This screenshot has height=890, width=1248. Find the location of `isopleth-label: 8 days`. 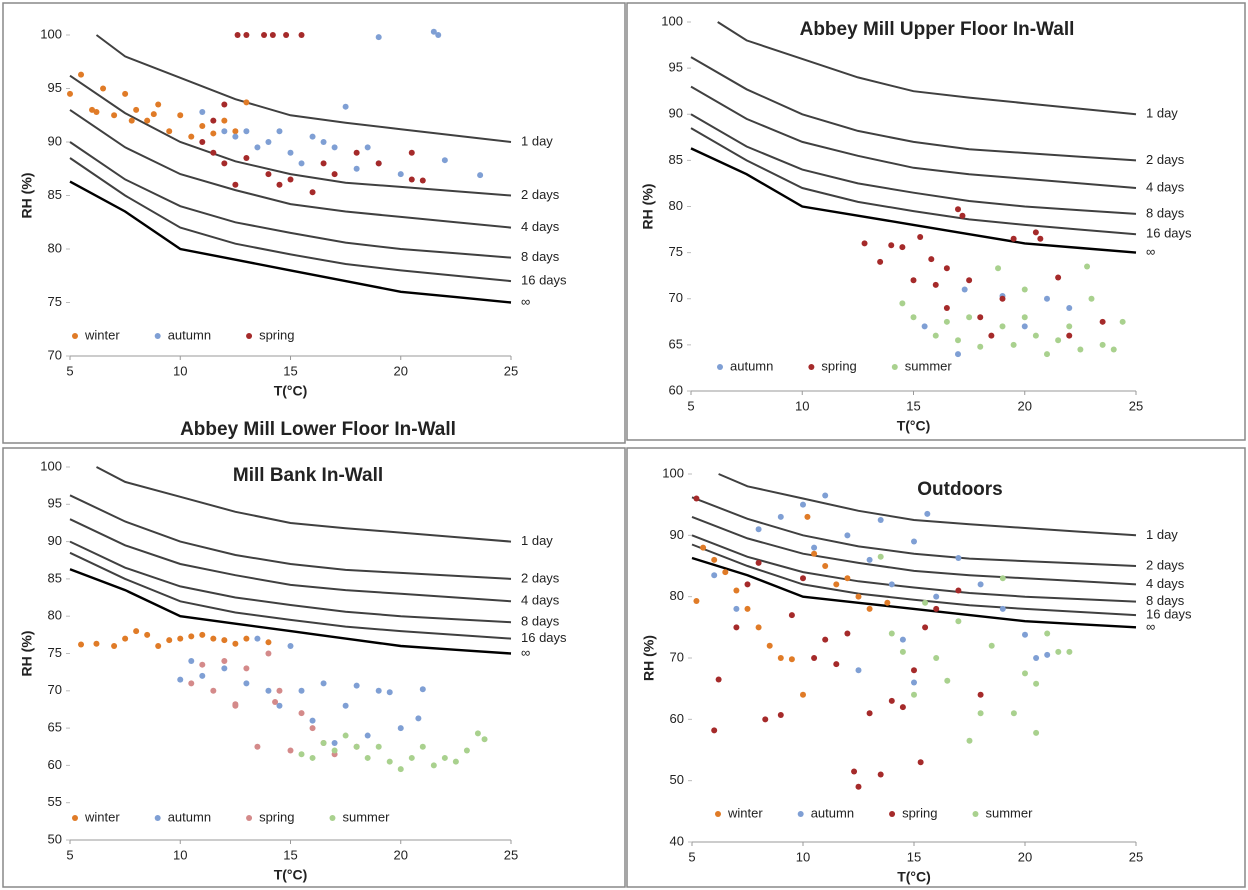

isopleth-label: 8 days is located at coordinates (540, 621).